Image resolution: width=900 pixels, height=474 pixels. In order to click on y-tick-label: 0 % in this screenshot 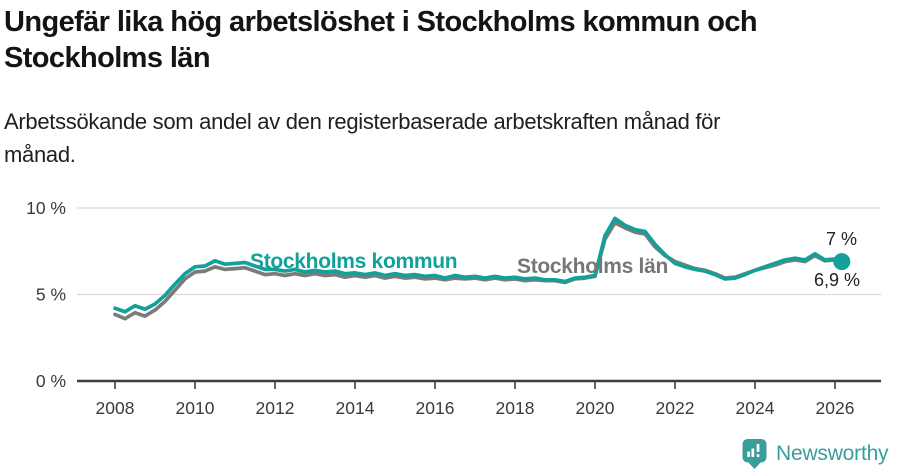, I will do `click(51, 381)`.